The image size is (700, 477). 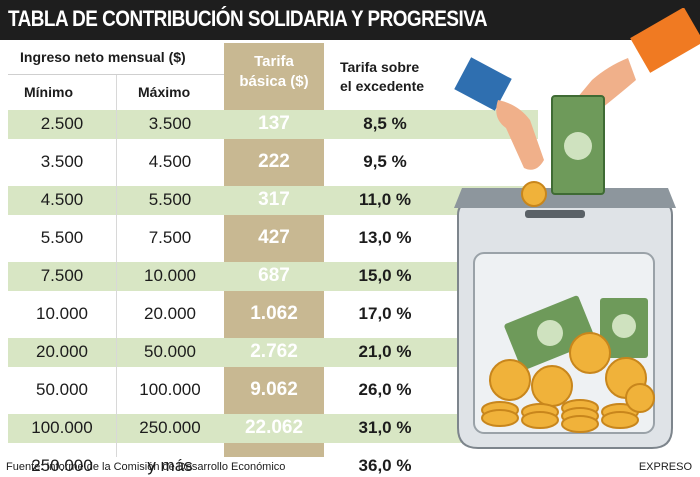 What do you see at coordinates (274, 465) in the screenshot?
I see `cell-tarifa-basica: 68.562` at bounding box center [274, 465].